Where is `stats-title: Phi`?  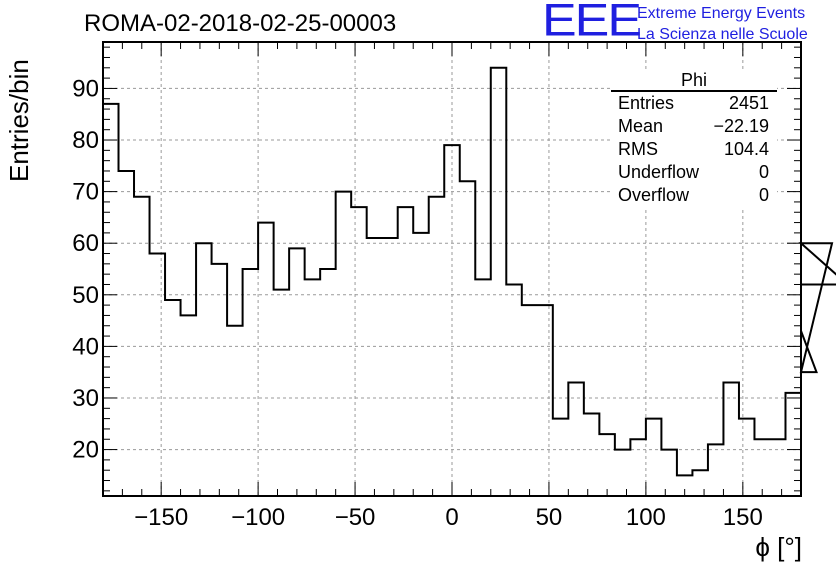 stats-title: Phi is located at coordinates (694, 81).